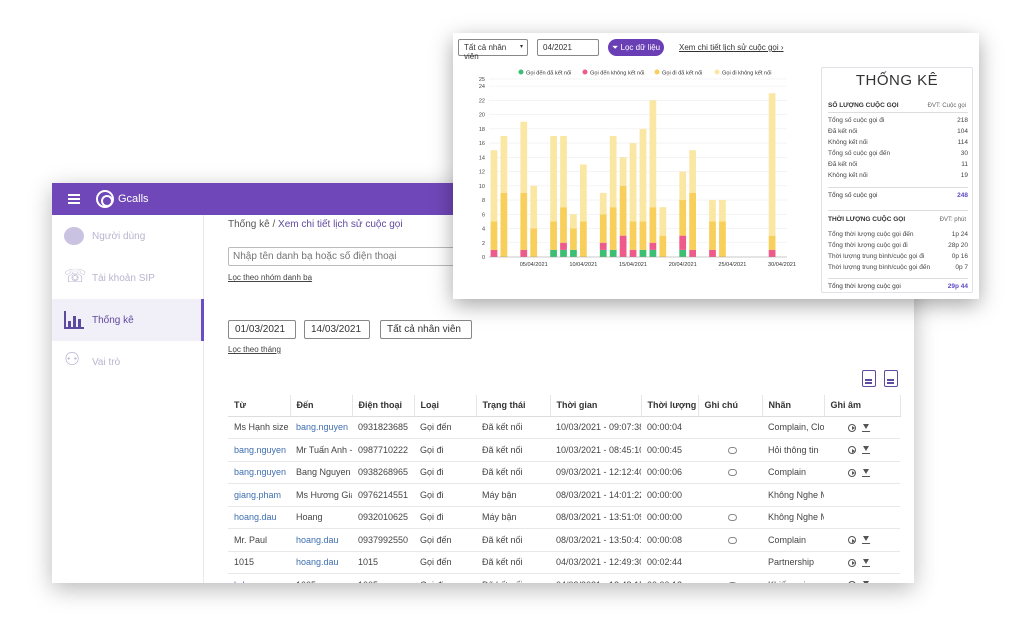  Describe the element at coordinates (957, 286) in the screenshot. I see `duration-total-value: 29p 44` at that location.